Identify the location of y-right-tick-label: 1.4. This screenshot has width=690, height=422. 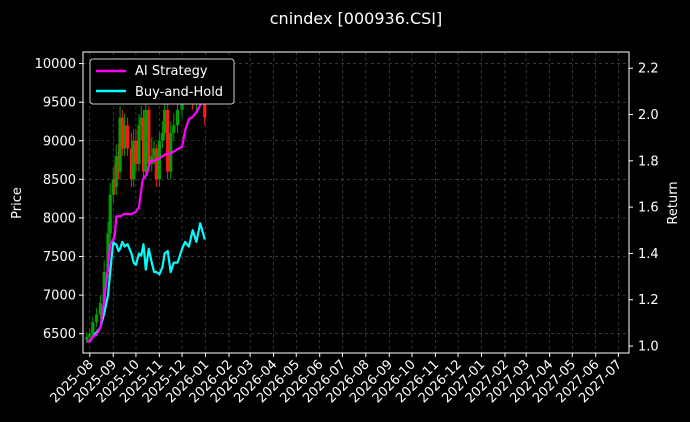
(648, 254).